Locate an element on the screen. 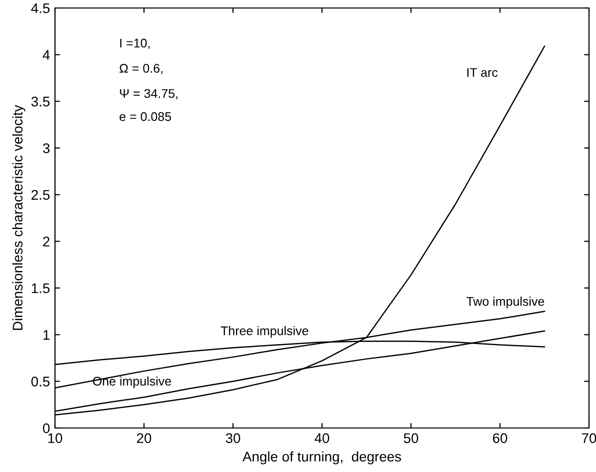 The height and width of the screenshot is (472, 596). x-tick-label: 60 is located at coordinates (500, 438).